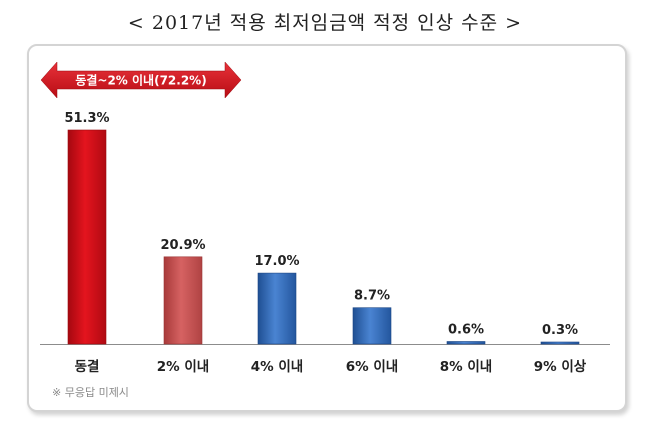 This screenshot has width=650, height=426. Describe the element at coordinates (325, 23) in the screenshot. I see `chart-title: < 2017년 적용 최저임금액 적정 인상 수준 >` at that location.